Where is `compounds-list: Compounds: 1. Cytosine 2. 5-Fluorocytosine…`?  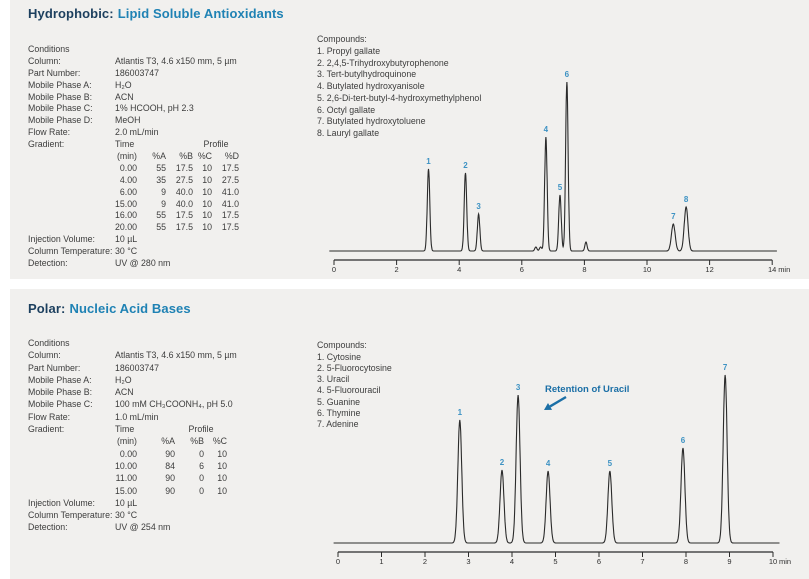 compounds-list: Compounds: 1. Cytosine 2. 5-Fluorocytosine… is located at coordinates (354, 385).